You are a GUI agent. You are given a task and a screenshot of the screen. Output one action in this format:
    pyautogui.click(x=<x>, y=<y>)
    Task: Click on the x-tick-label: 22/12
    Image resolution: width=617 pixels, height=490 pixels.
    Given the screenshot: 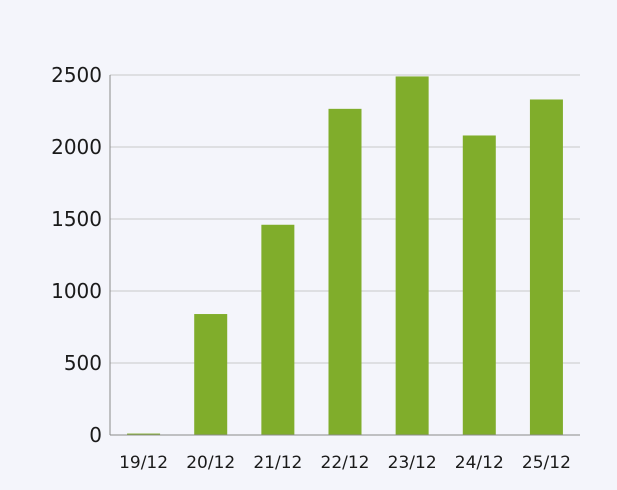 What is the action you would take?
    pyautogui.click(x=345, y=463)
    